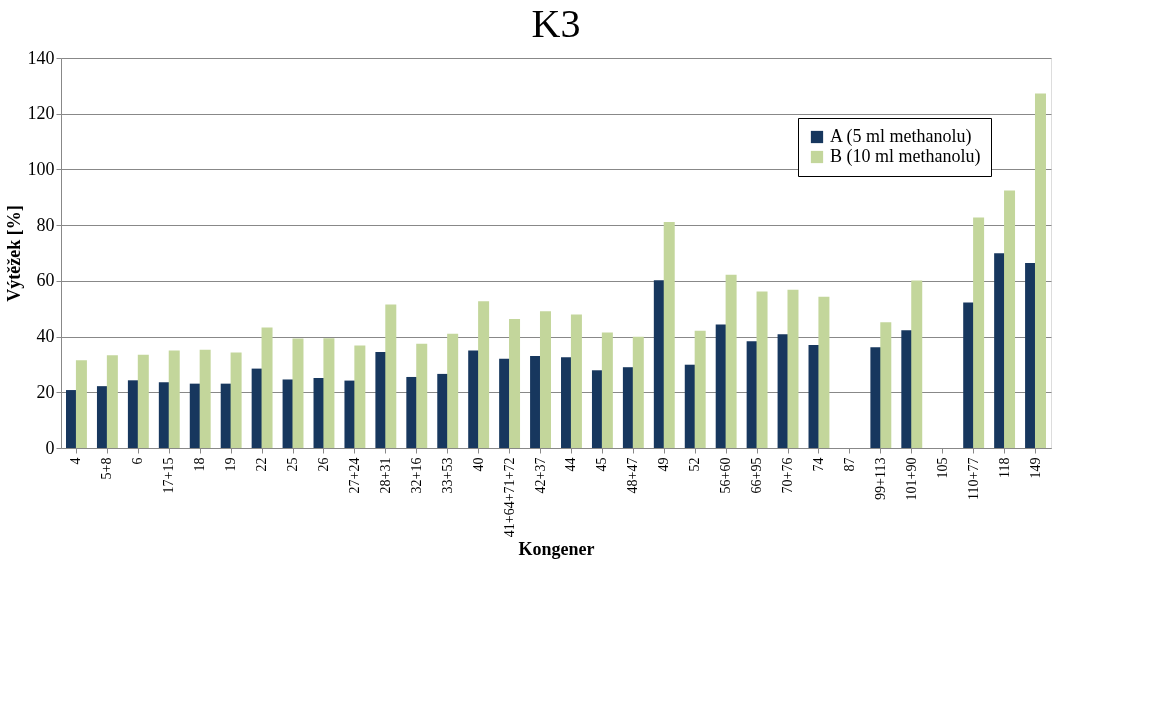 This screenshot has height=707, width=1169. Describe the element at coordinates (45, 391) in the screenshot. I see `y-tick-label: 20` at that location.